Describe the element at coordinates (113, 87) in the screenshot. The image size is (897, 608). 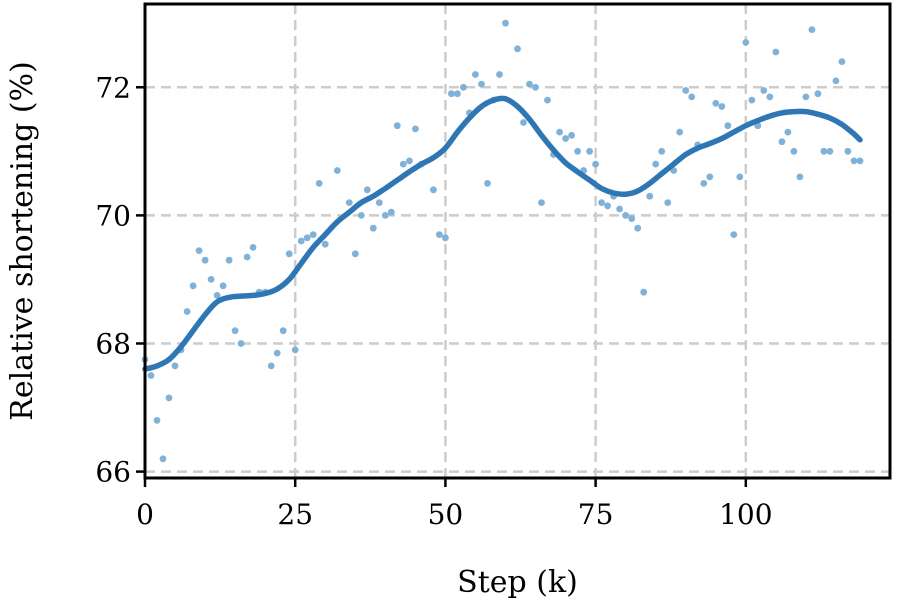
I see `y-tick-label: 72` at that location.